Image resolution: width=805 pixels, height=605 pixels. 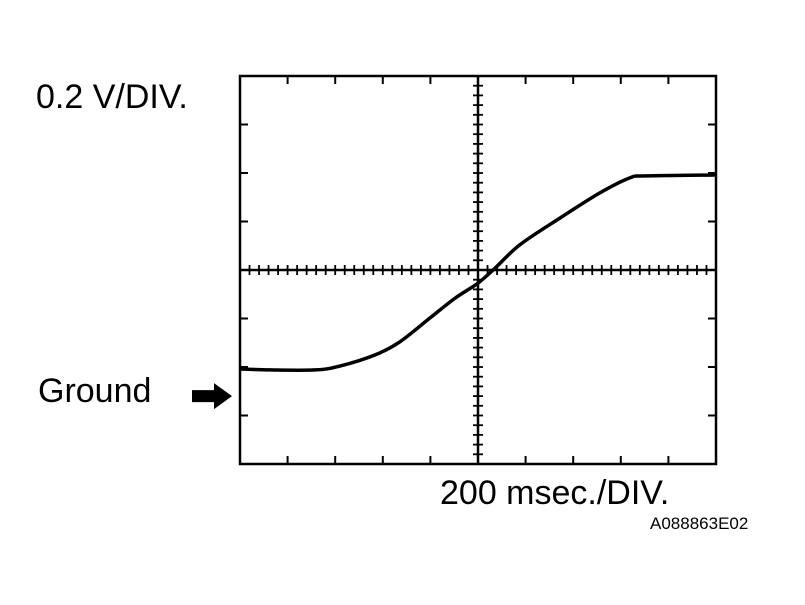 What do you see at coordinates (95, 391) in the screenshot?
I see `ground-label: Ground` at bounding box center [95, 391].